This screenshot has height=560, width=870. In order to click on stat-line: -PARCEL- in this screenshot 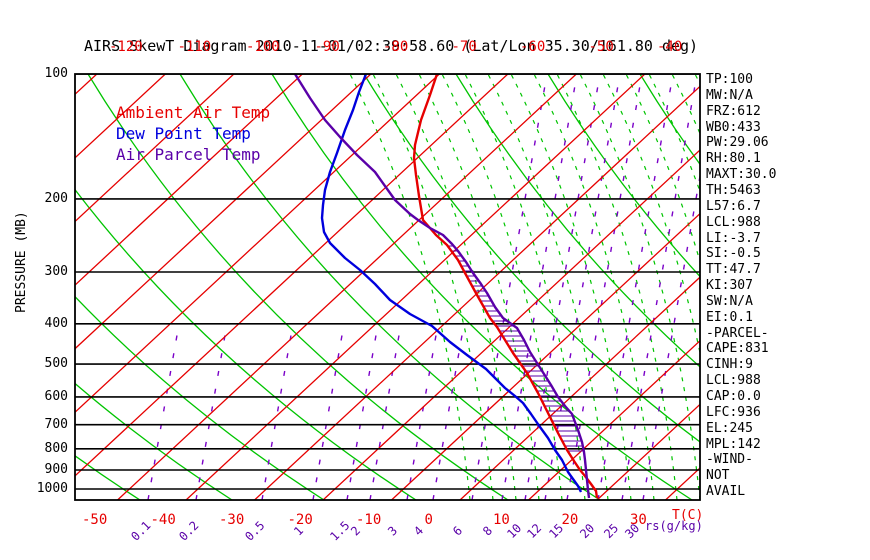, I will do `click(737, 333)`.